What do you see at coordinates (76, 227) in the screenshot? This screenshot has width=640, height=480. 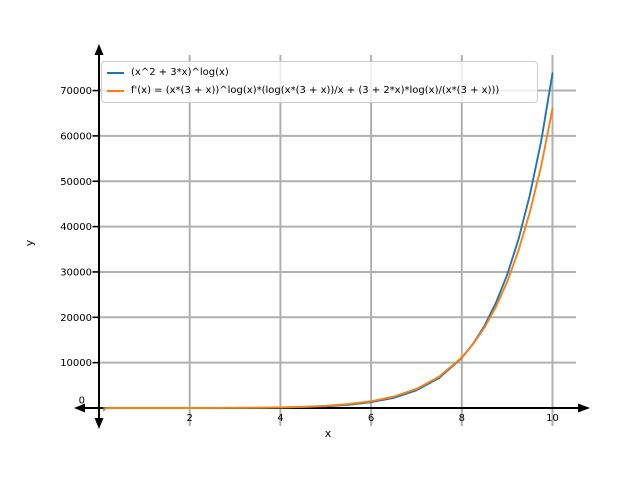 I see `y-tick-label: 40000` at bounding box center [76, 227].